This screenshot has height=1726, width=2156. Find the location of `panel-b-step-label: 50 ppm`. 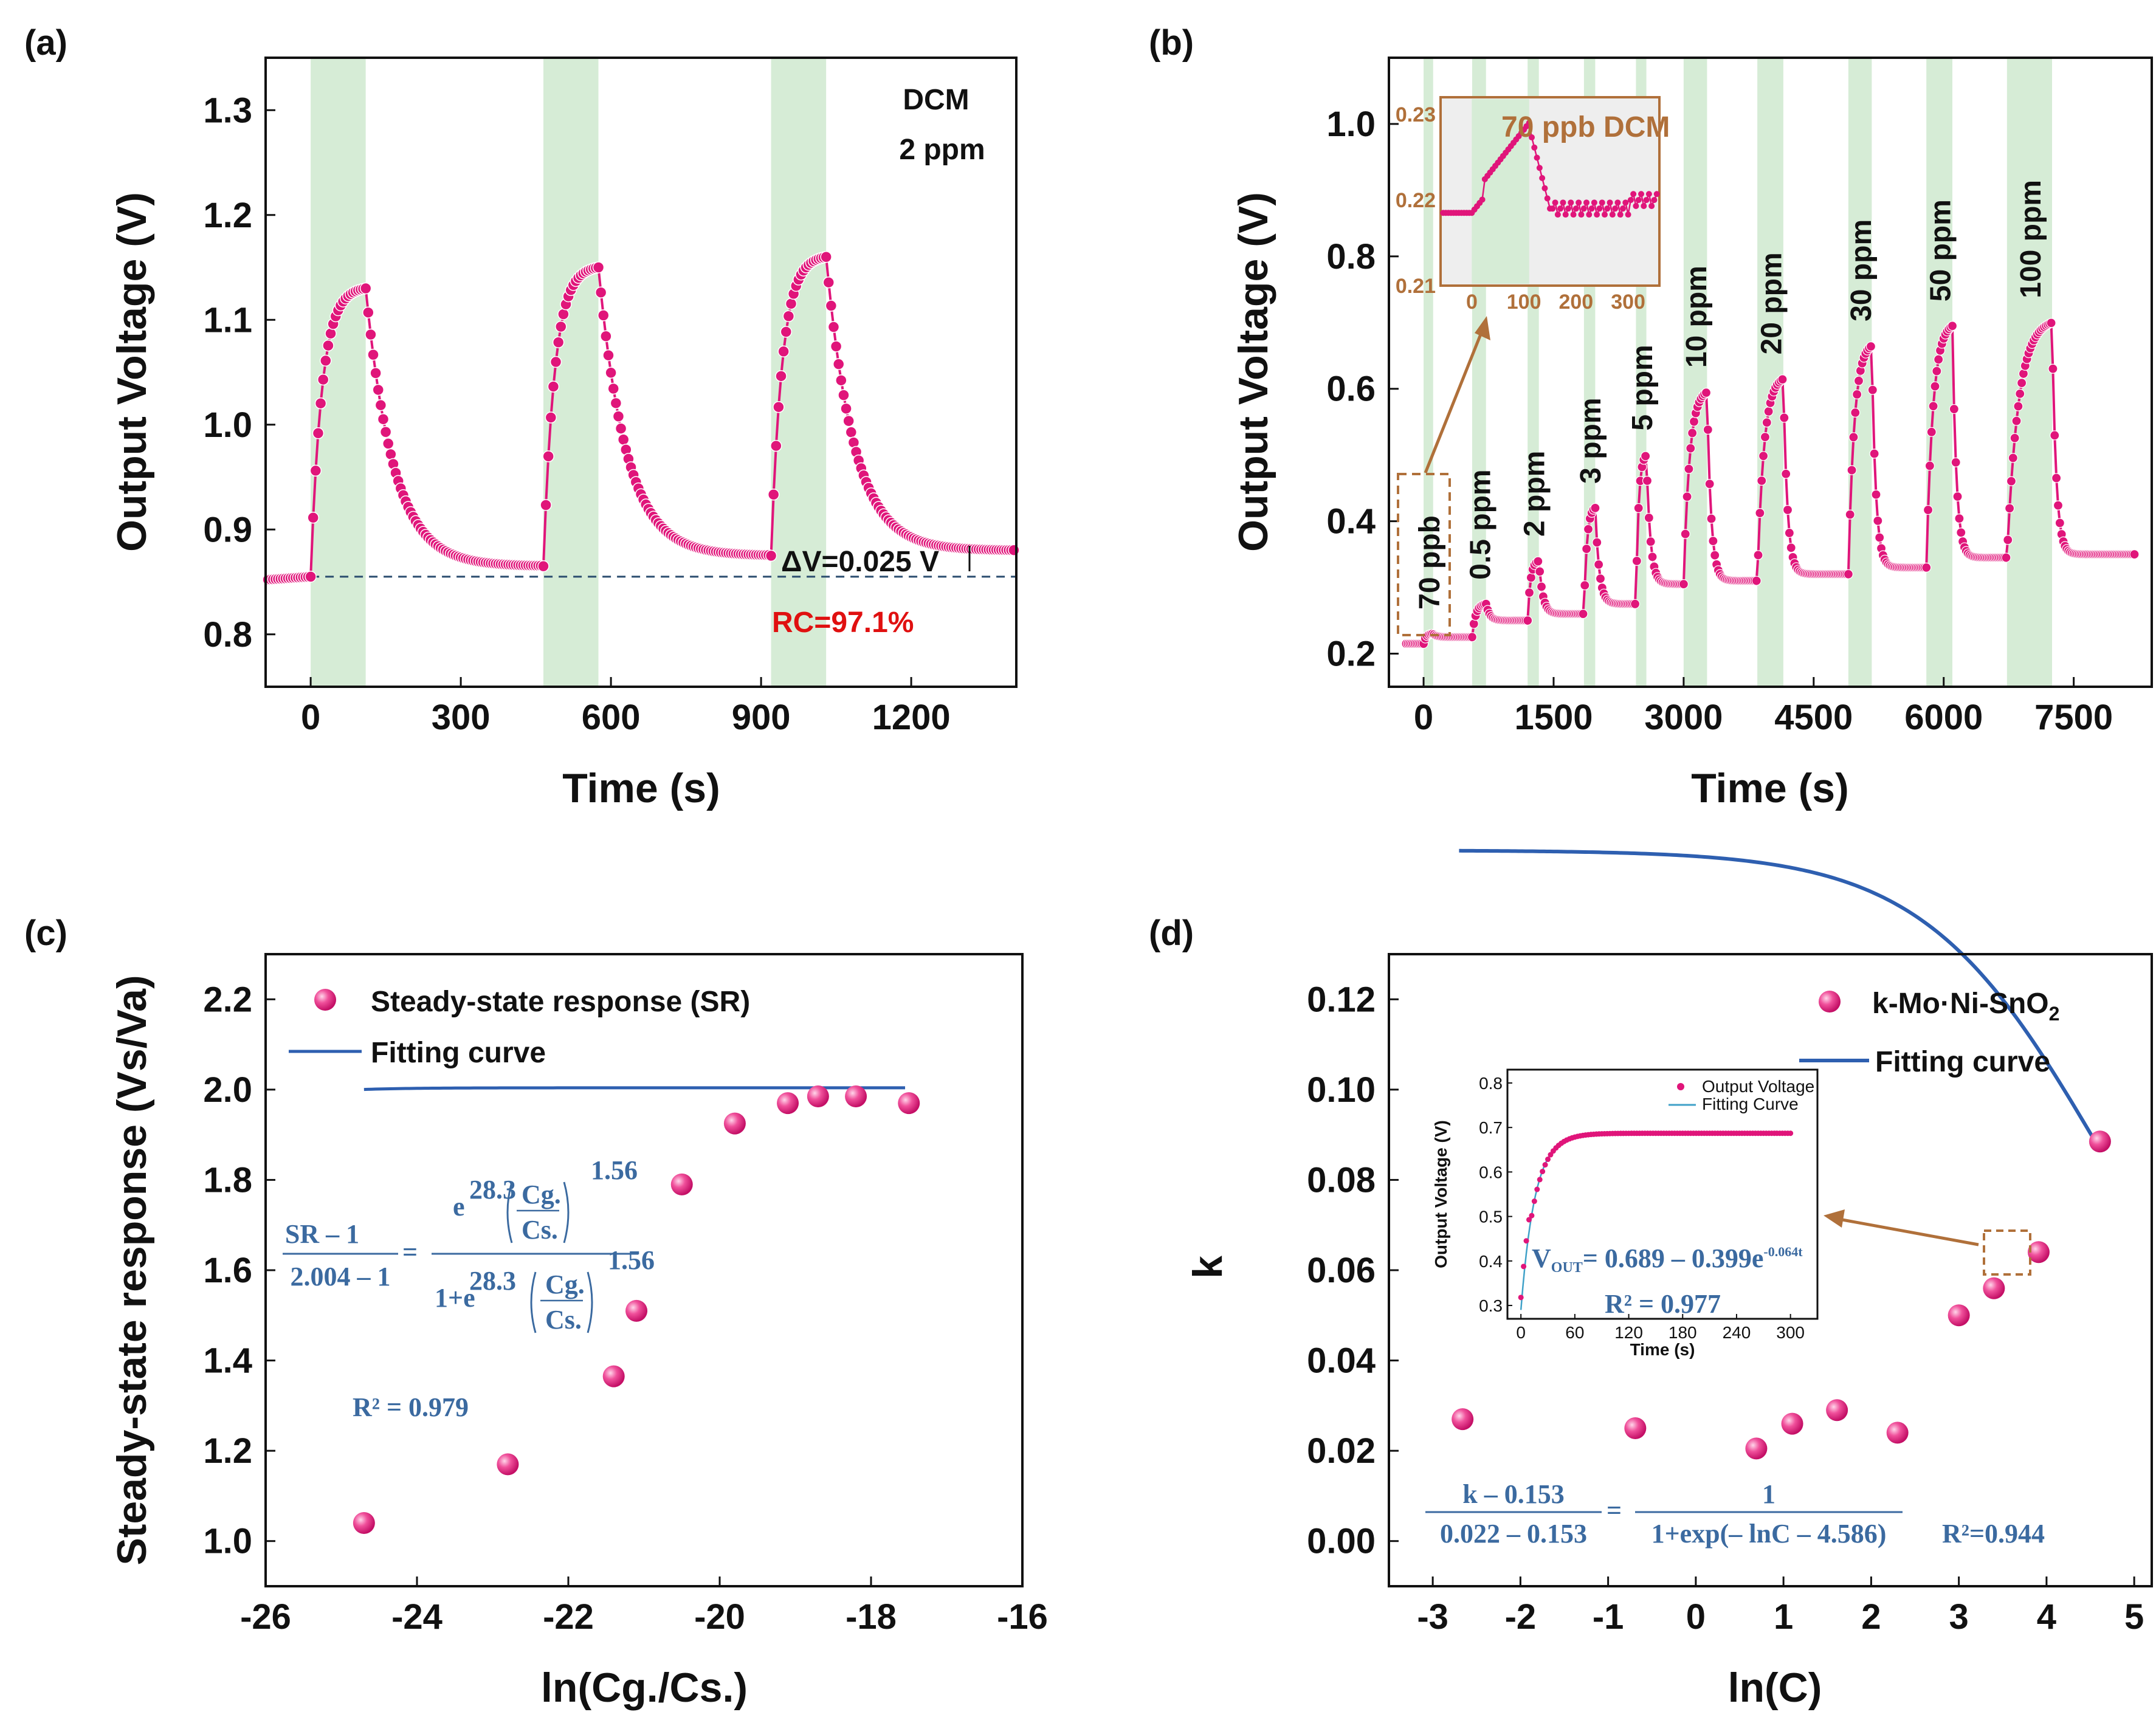

panel-b-step-label: 50 ppm is located at coordinates (1941, 250).